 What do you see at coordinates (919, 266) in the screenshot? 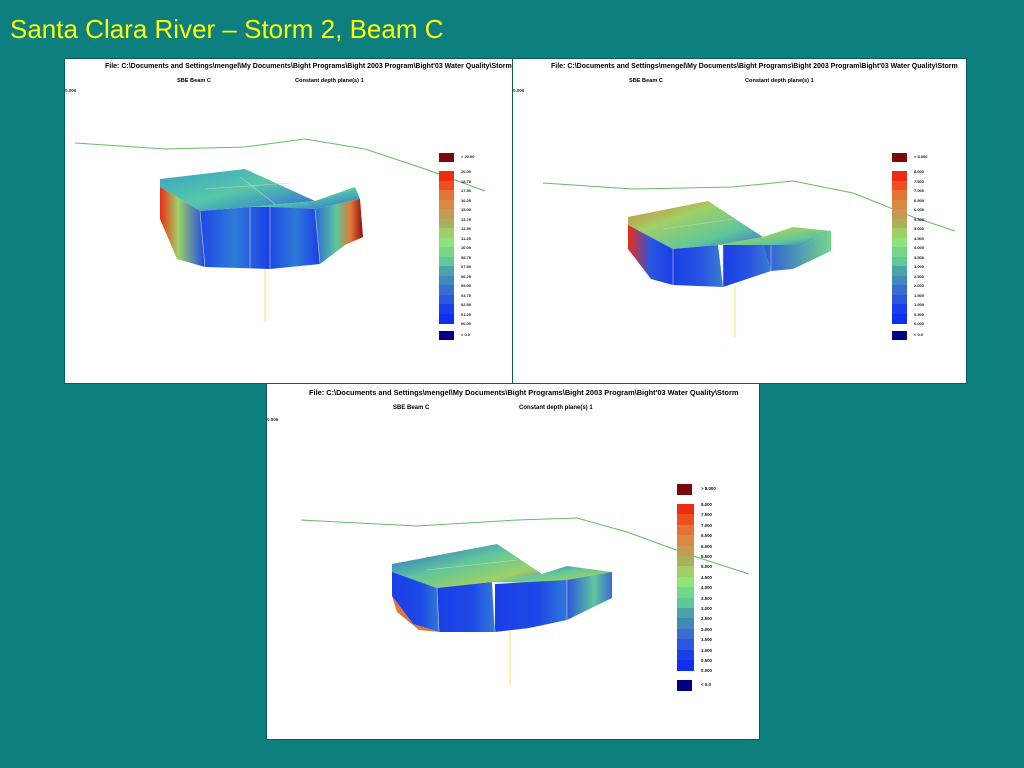
I see `legend-tick-label: 3.000` at bounding box center [919, 266].